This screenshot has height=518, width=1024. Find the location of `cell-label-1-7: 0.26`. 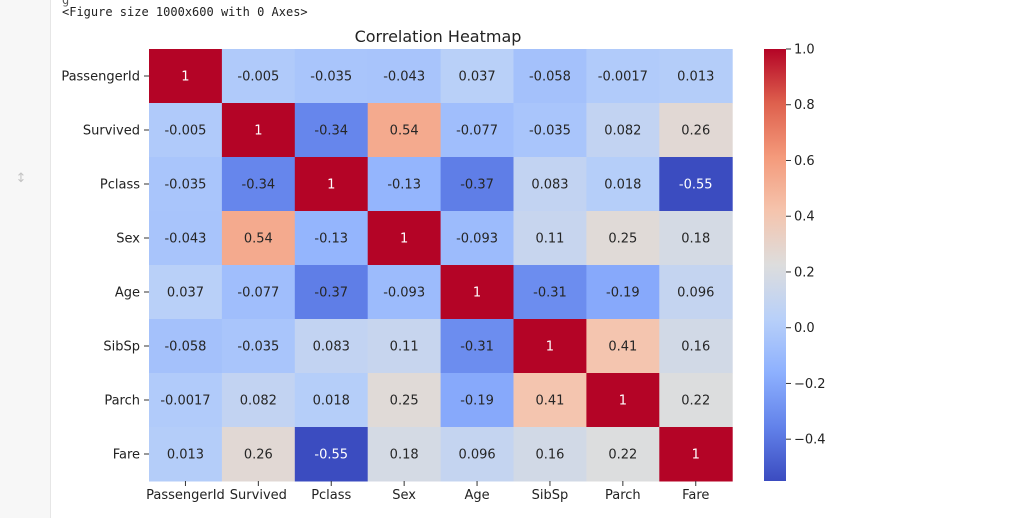

cell-label-1-7: 0.26 is located at coordinates (695, 131).